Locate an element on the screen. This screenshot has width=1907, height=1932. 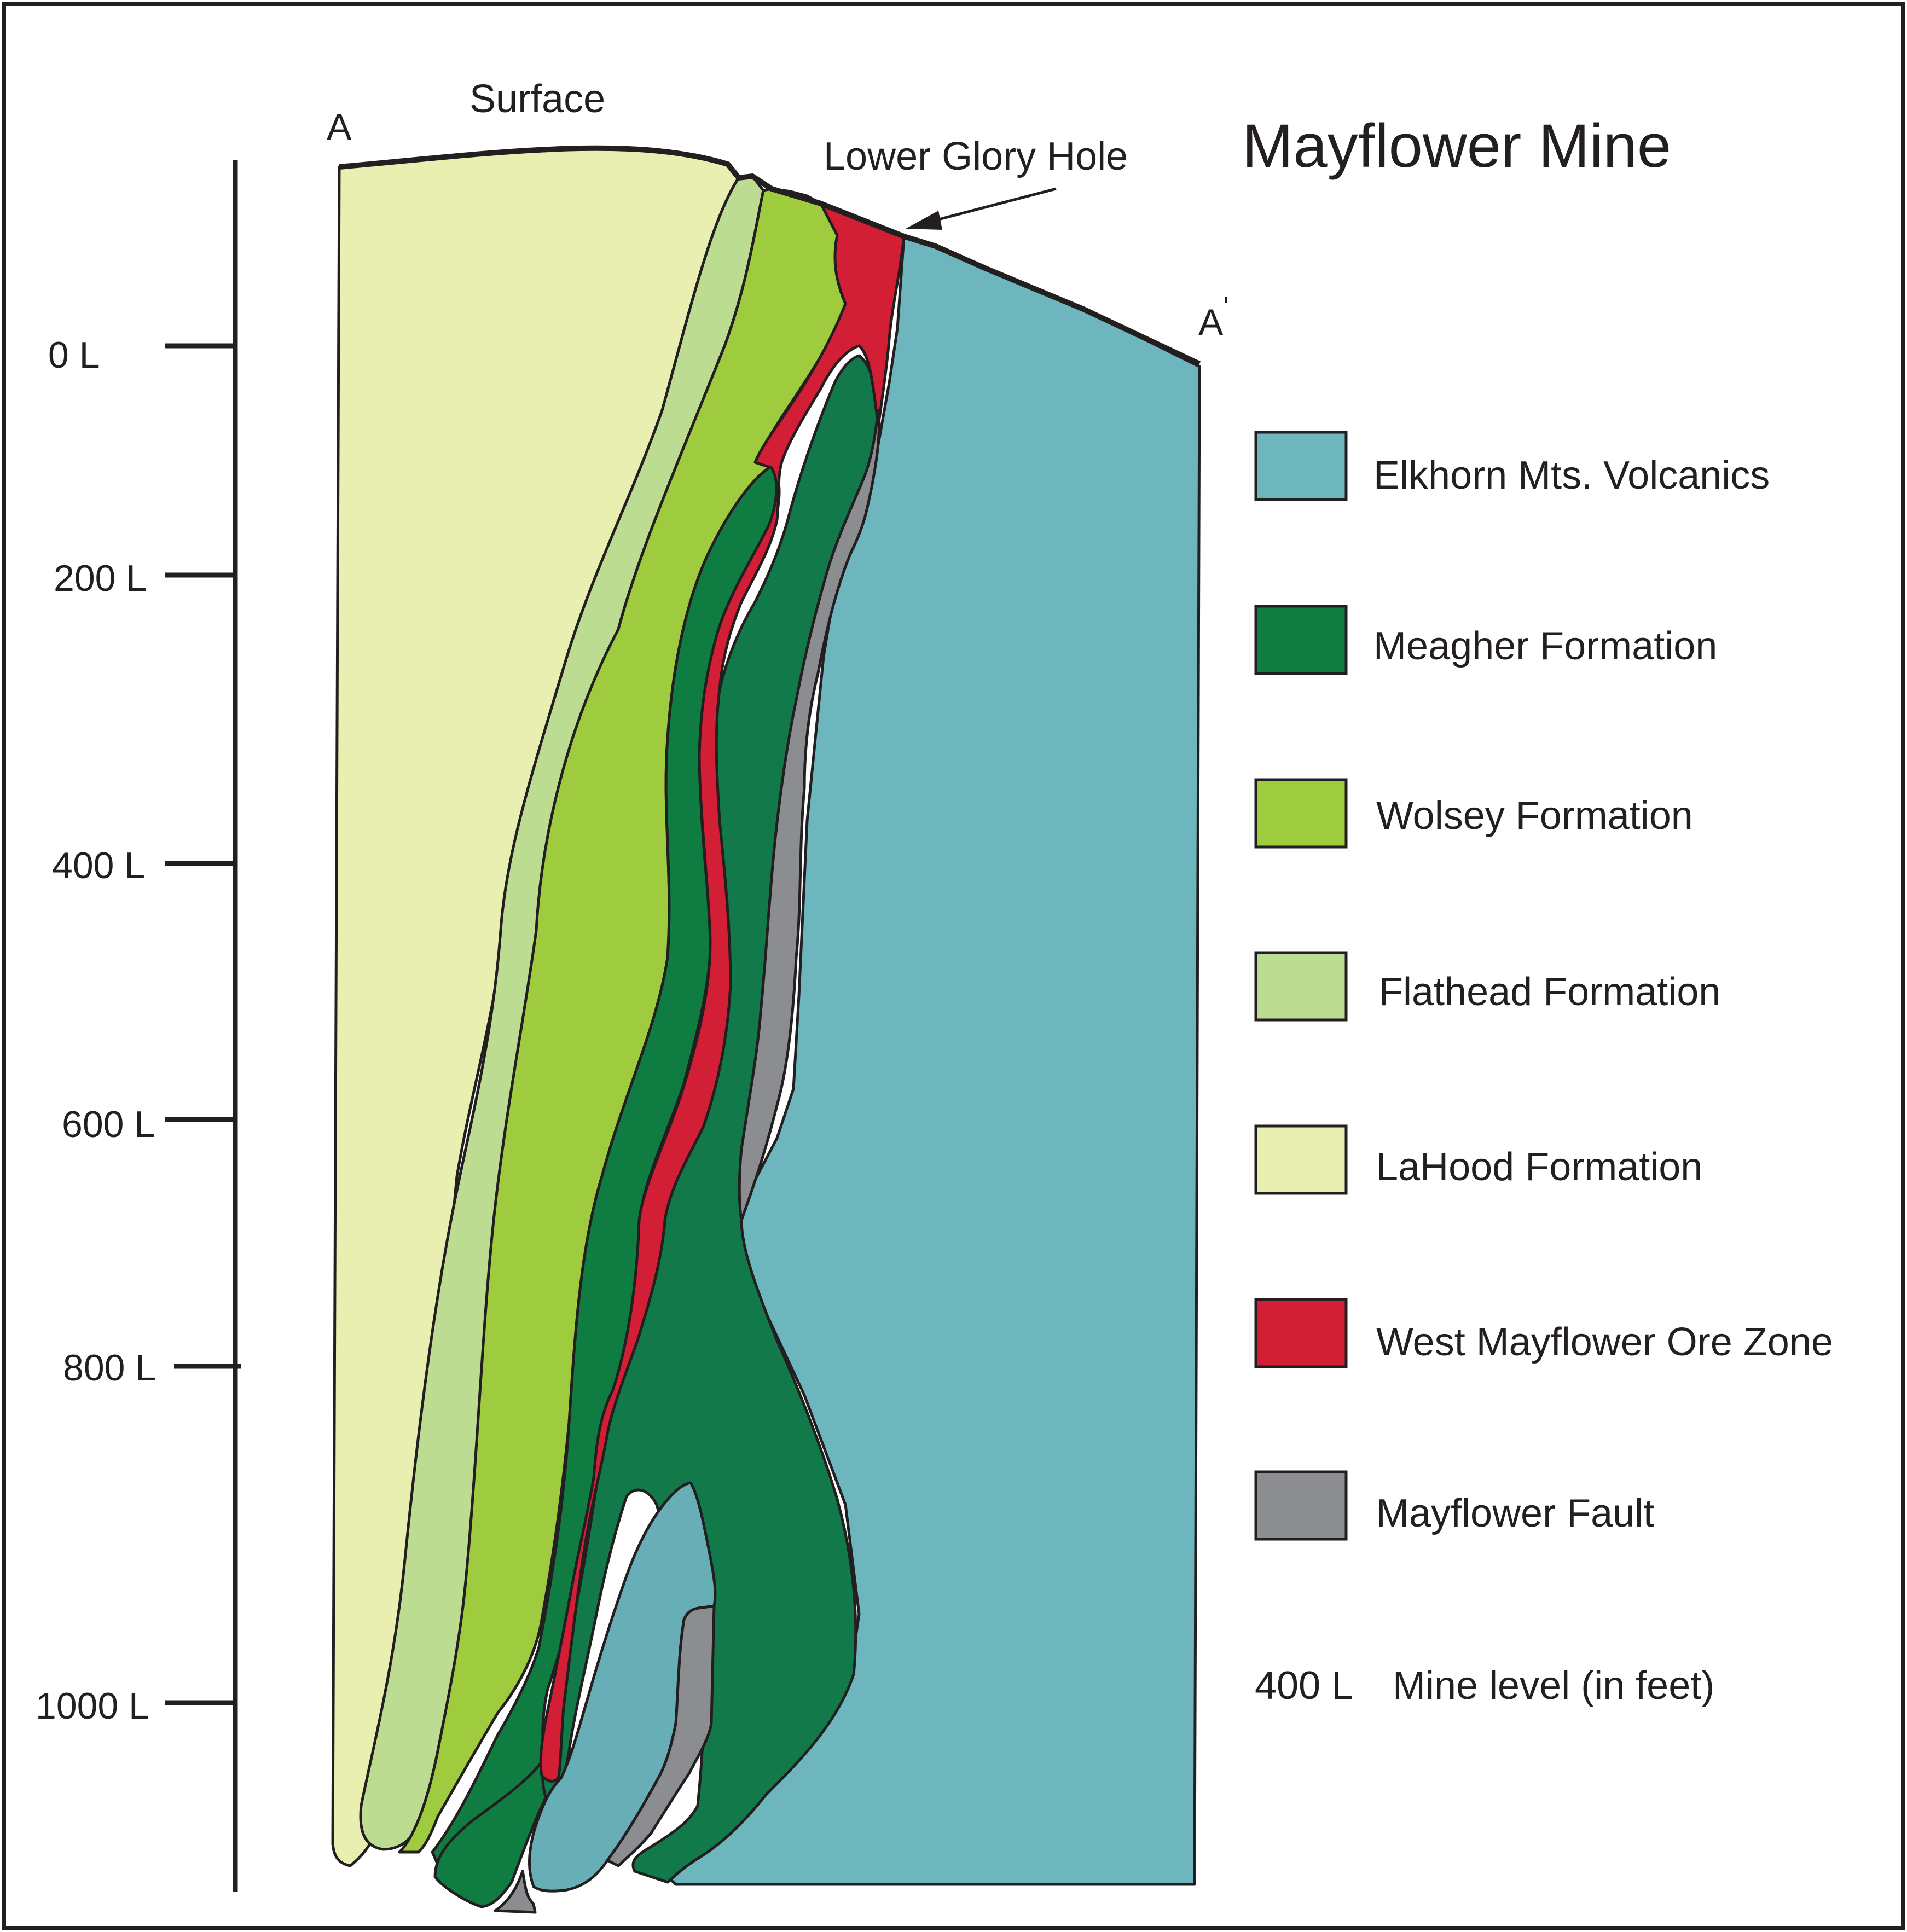
annotations: A Surface Lower Glory Hole A' is located at coordinates (777, 210).